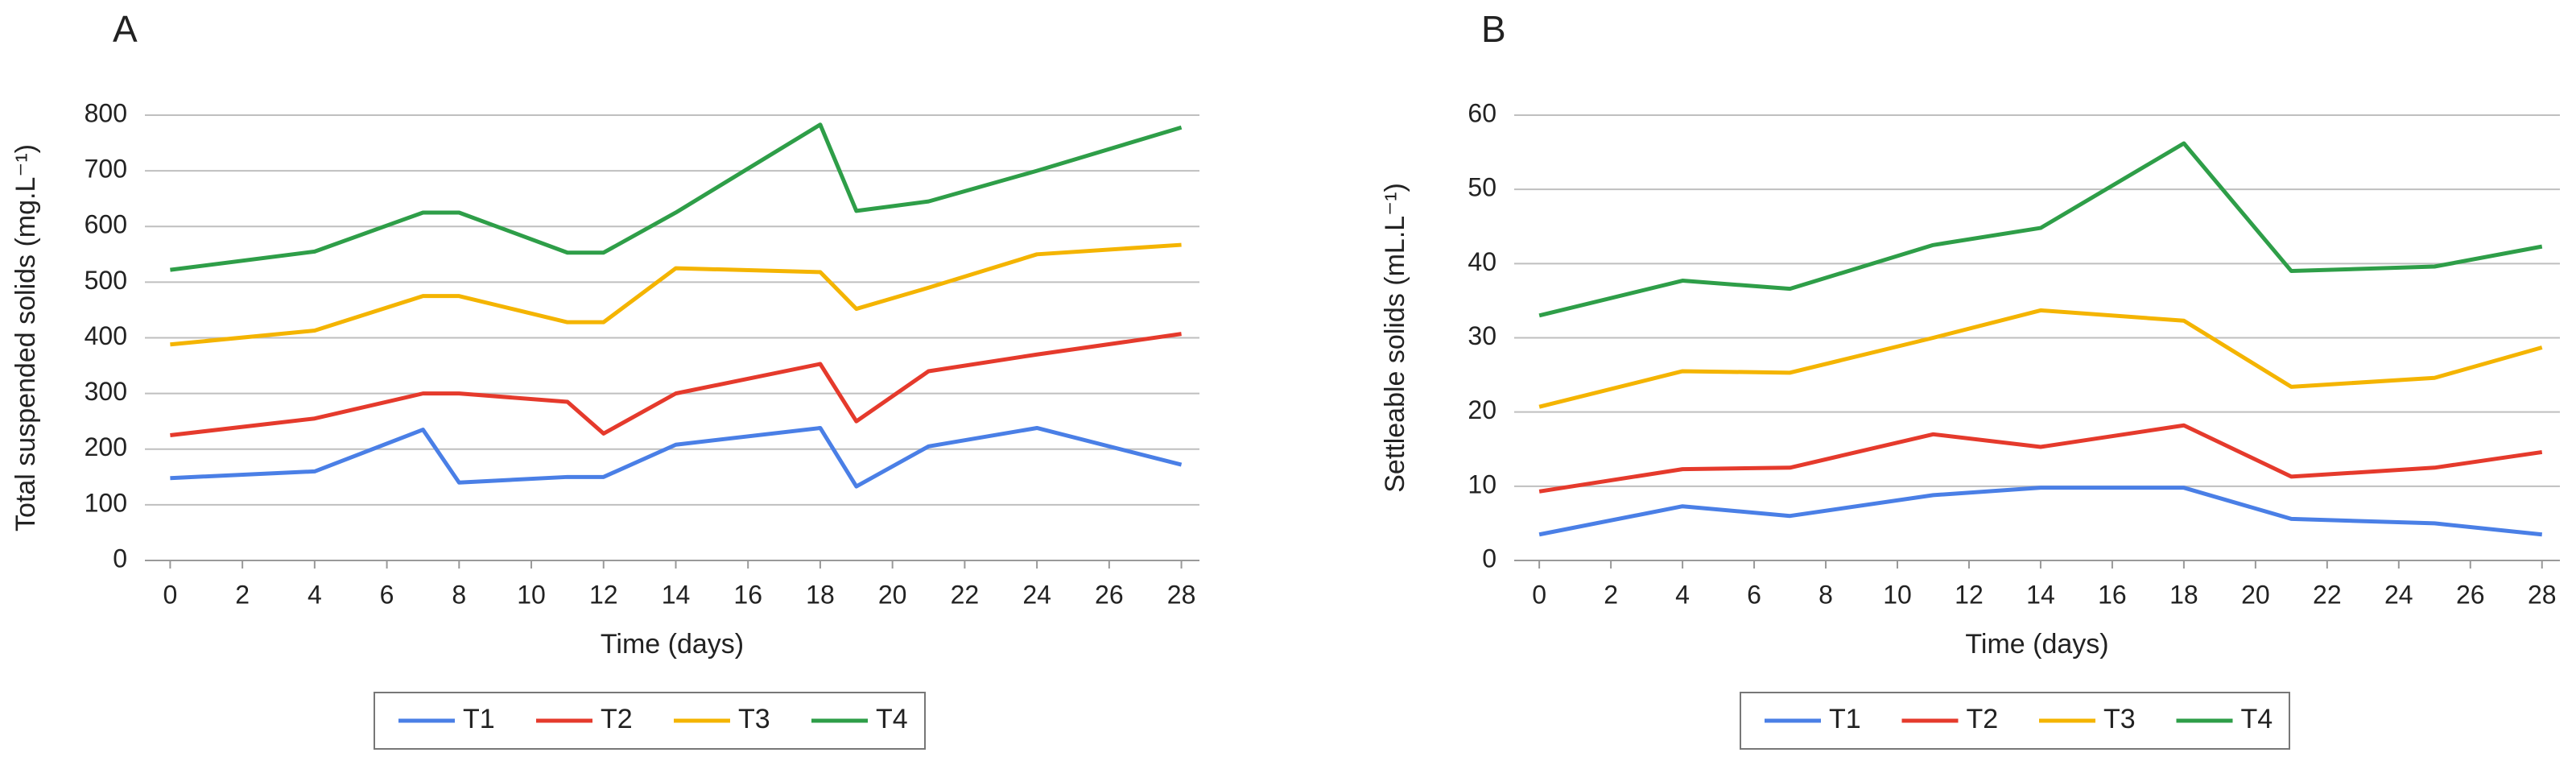  What do you see at coordinates (106, 446) in the screenshot?
I see `y-tick-label: 200` at bounding box center [106, 446].